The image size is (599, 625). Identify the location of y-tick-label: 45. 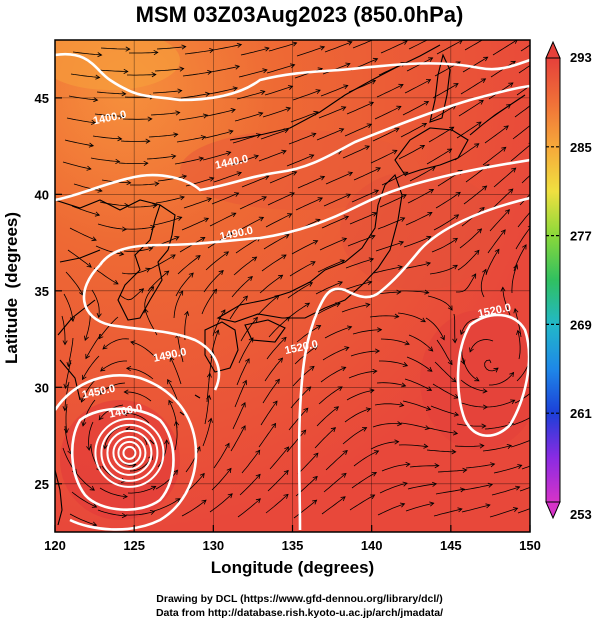
(42, 98).